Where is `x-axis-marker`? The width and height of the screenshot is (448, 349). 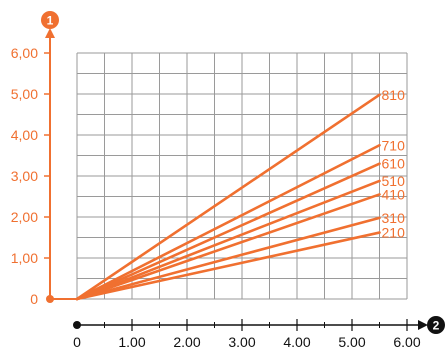 x-axis-marker is located at coordinates (436, 325).